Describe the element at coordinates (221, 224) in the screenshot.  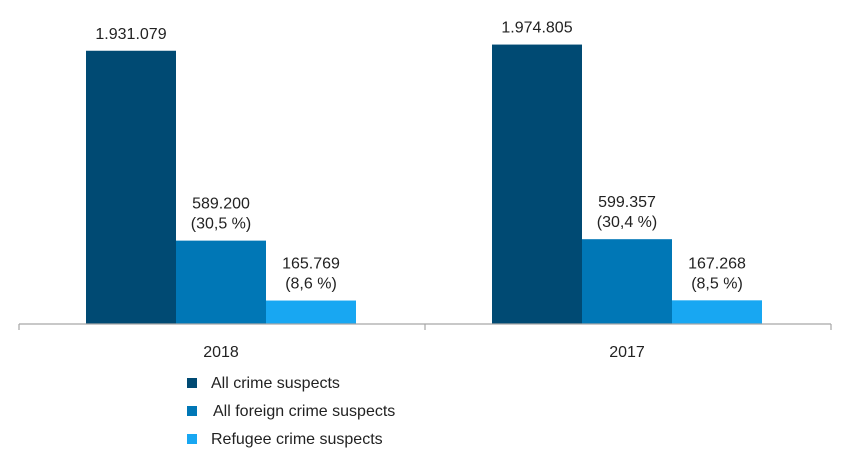
I see `data-label: (30,5 %)` at that location.